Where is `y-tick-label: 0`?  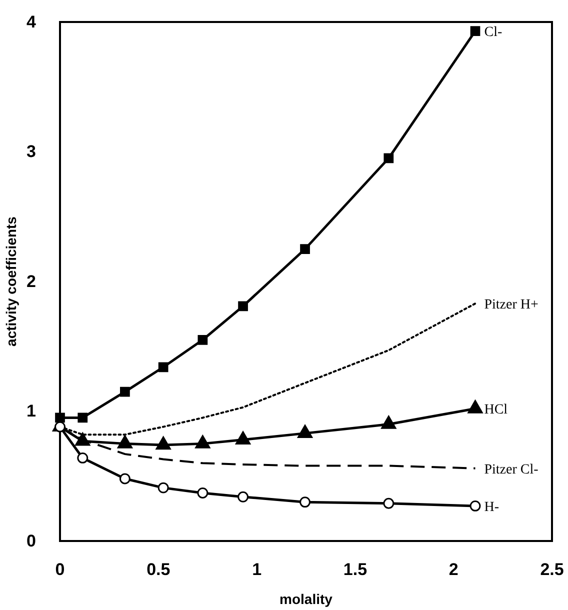
y-tick-label: 0 is located at coordinates (31, 540).